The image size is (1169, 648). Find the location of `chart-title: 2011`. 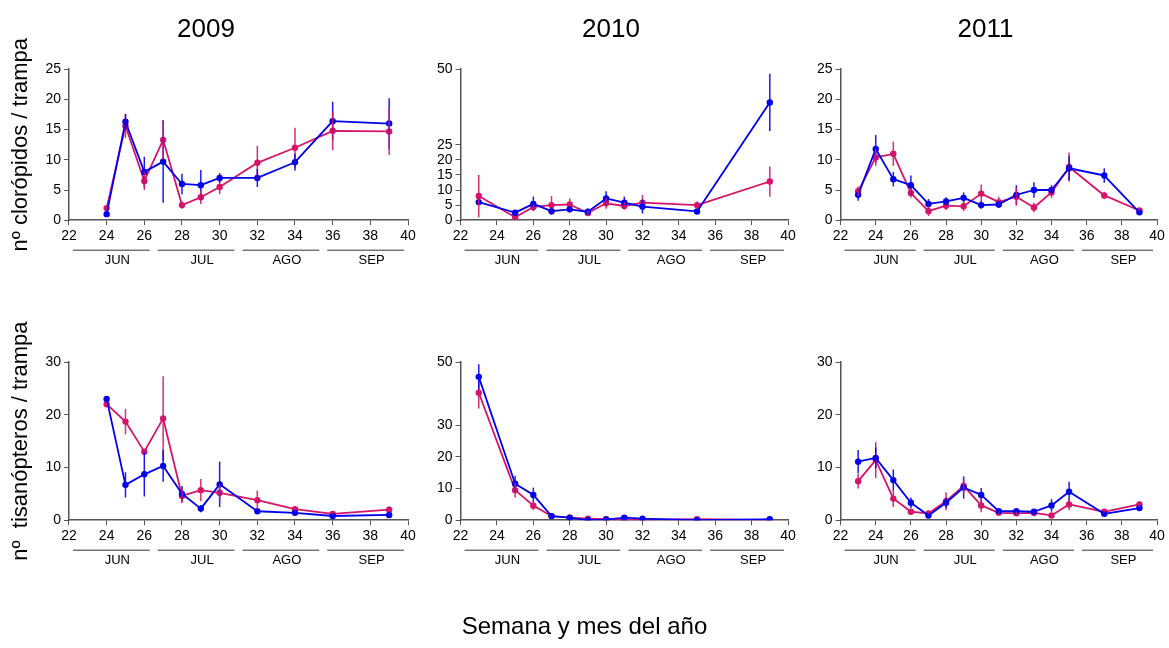

chart-title: 2011 is located at coordinates (985, 27).